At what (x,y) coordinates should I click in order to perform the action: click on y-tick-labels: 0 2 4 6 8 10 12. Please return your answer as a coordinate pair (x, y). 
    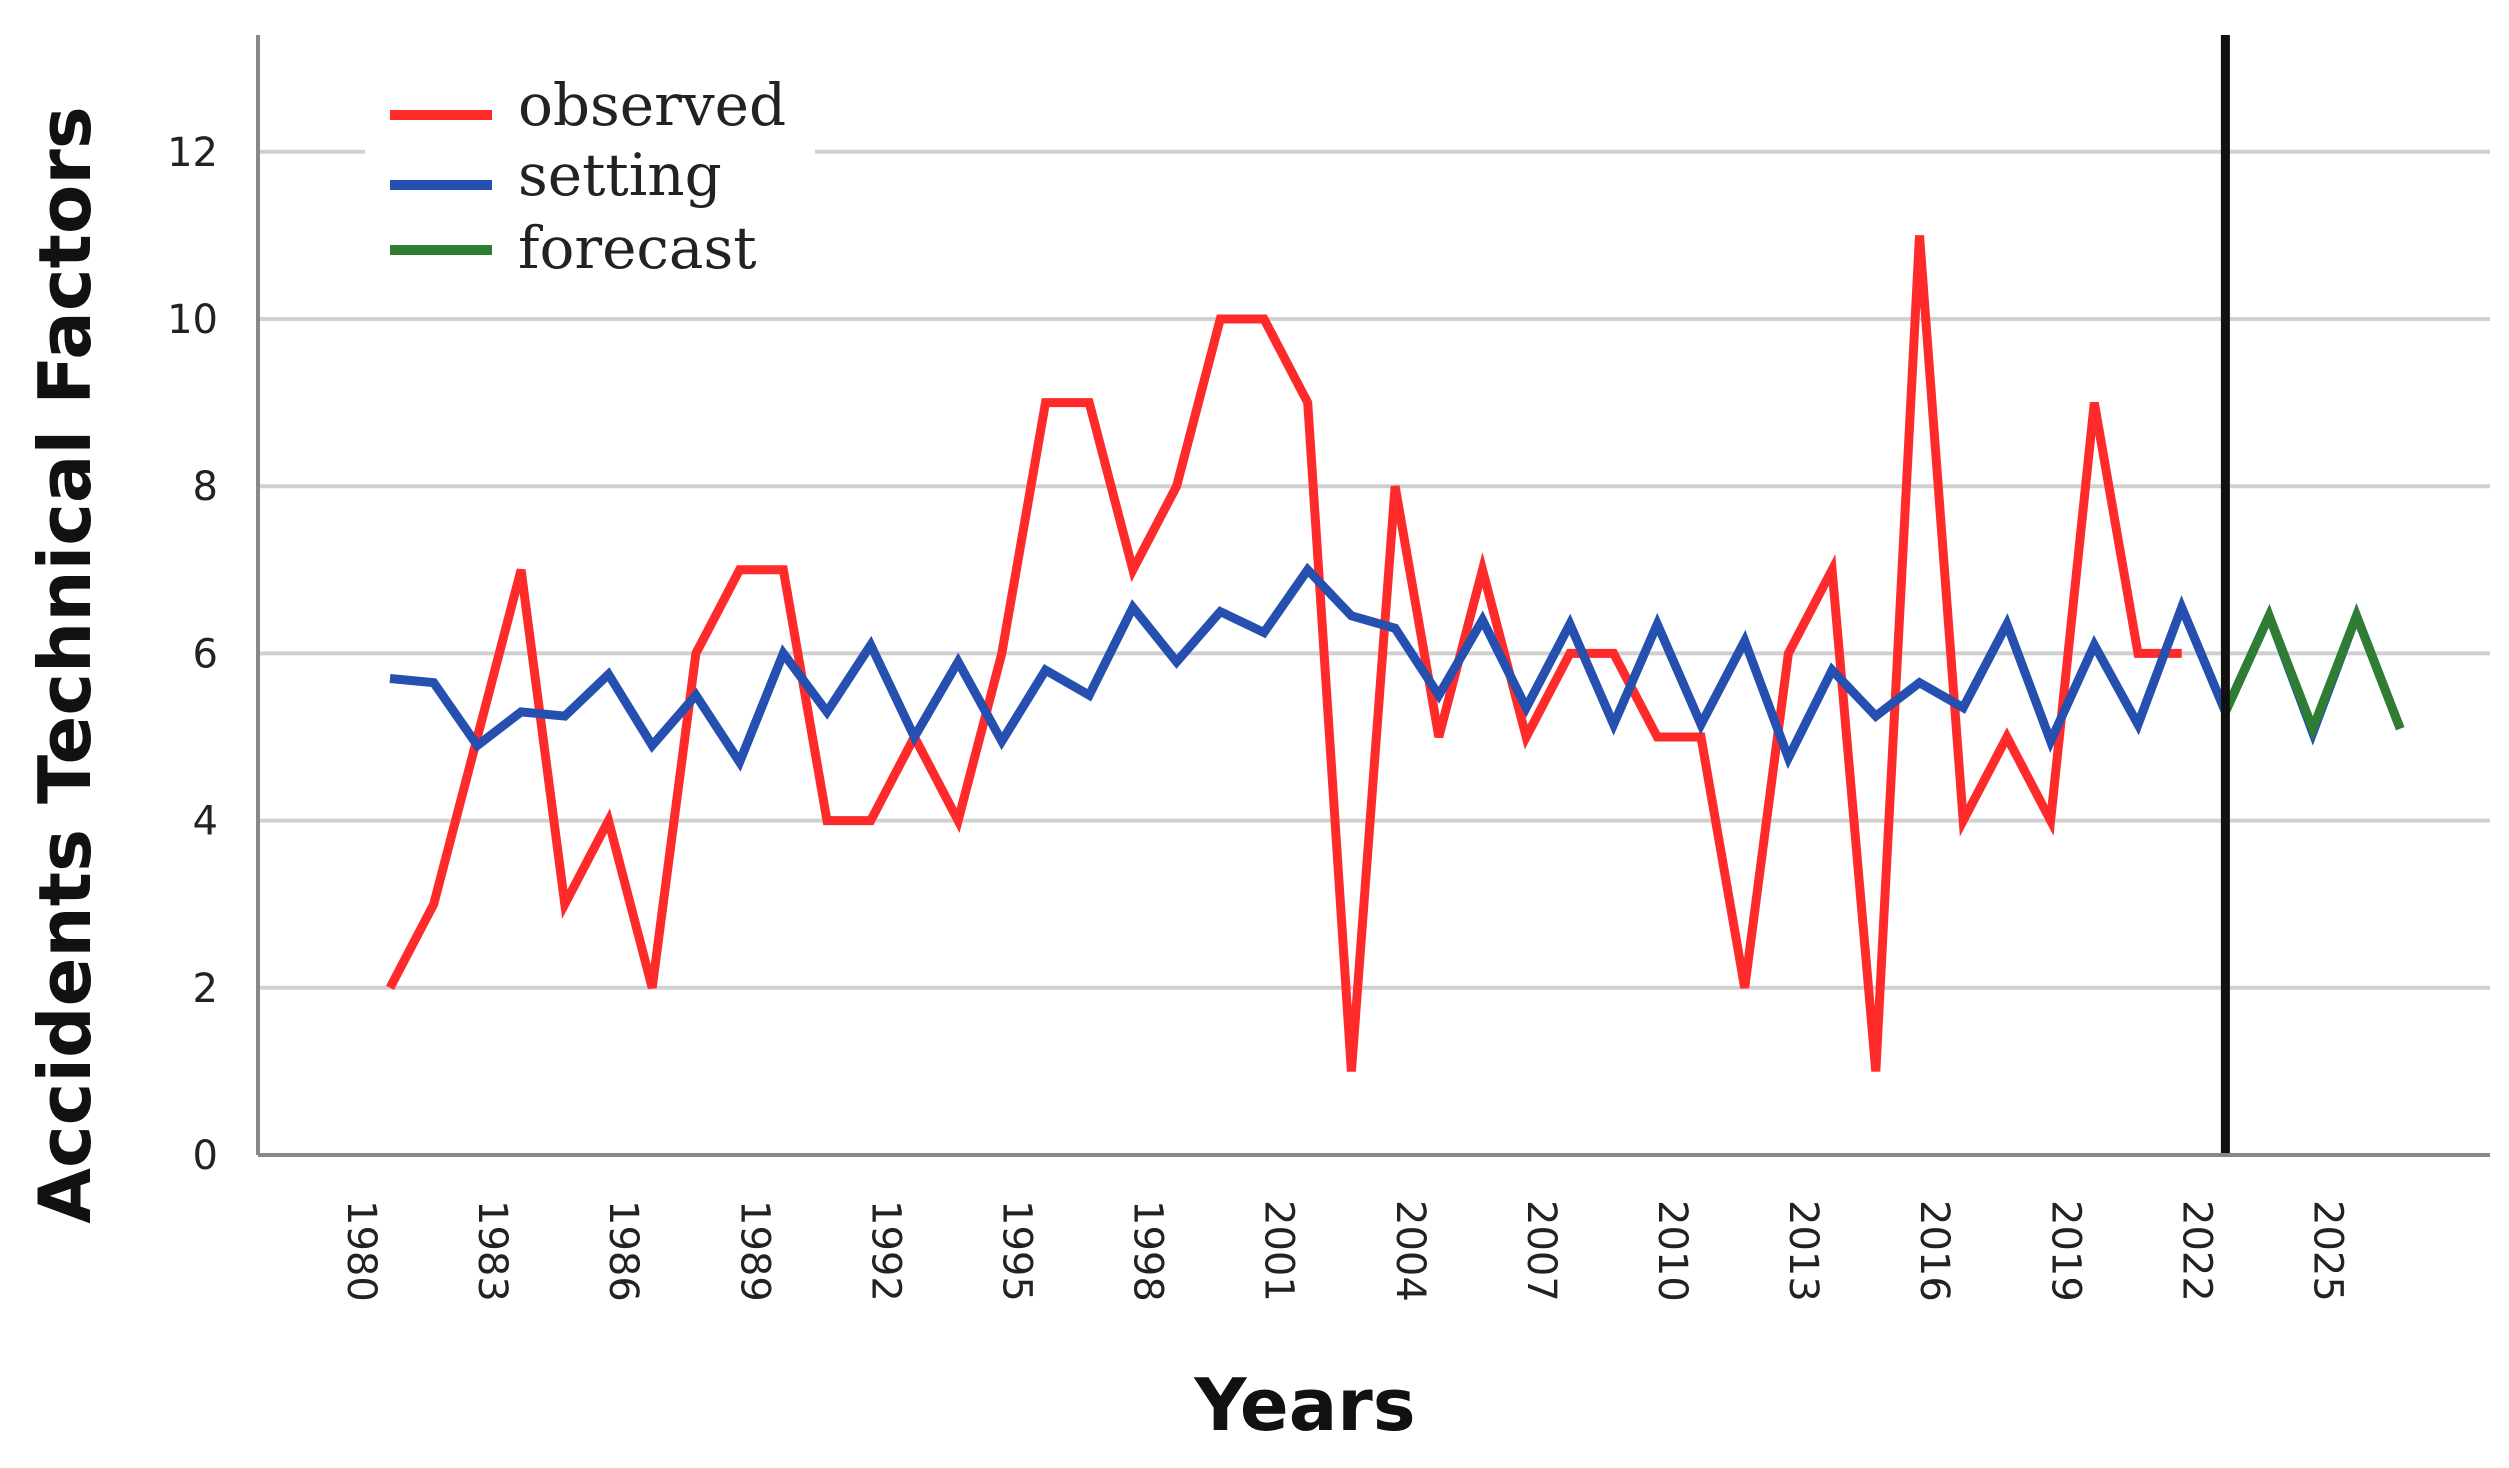
    Looking at the image, I should click on (192, 654).